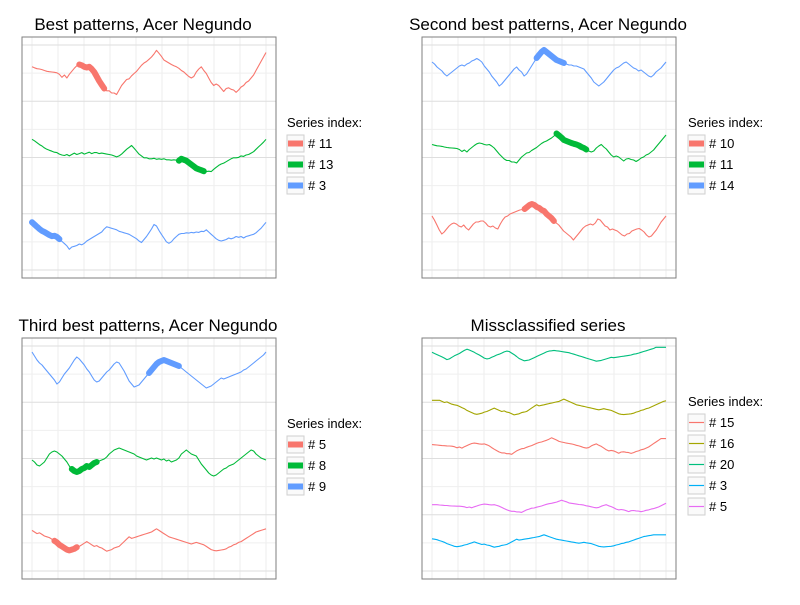  What do you see at coordinates (548, 325) in the screenshot?
I see `chart-title: Missclassified series` at bounding box center [548, 325].